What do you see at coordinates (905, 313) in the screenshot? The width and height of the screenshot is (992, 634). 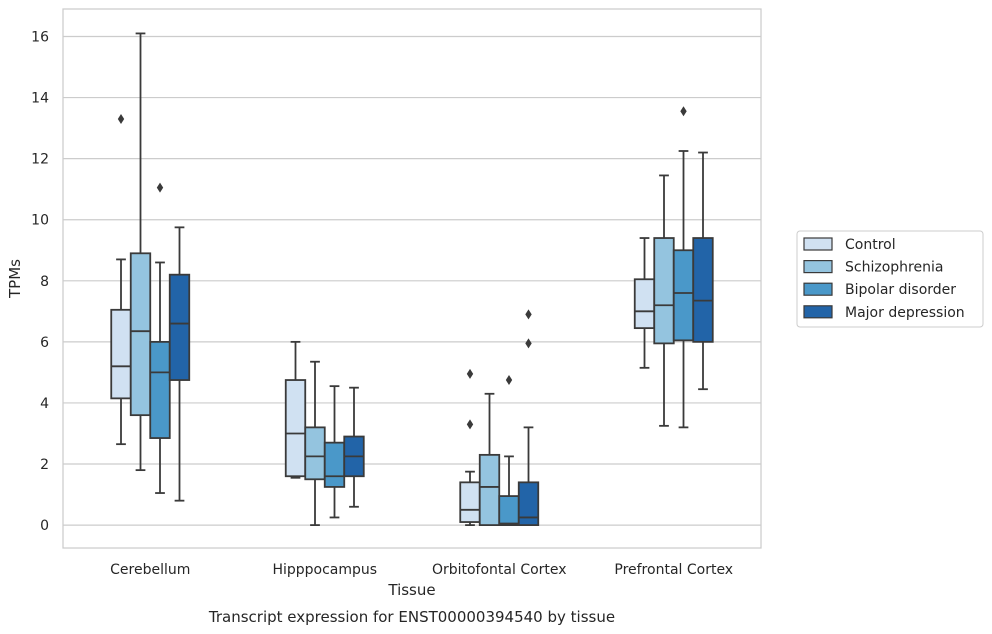 I see `legend-label: Major depression` at bounding box center [905, 313].